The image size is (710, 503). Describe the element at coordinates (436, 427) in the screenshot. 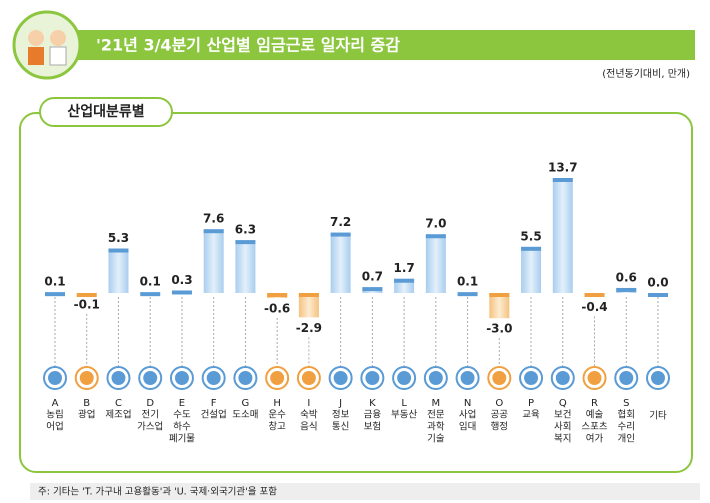

I see `category-label: 과학` at that location.